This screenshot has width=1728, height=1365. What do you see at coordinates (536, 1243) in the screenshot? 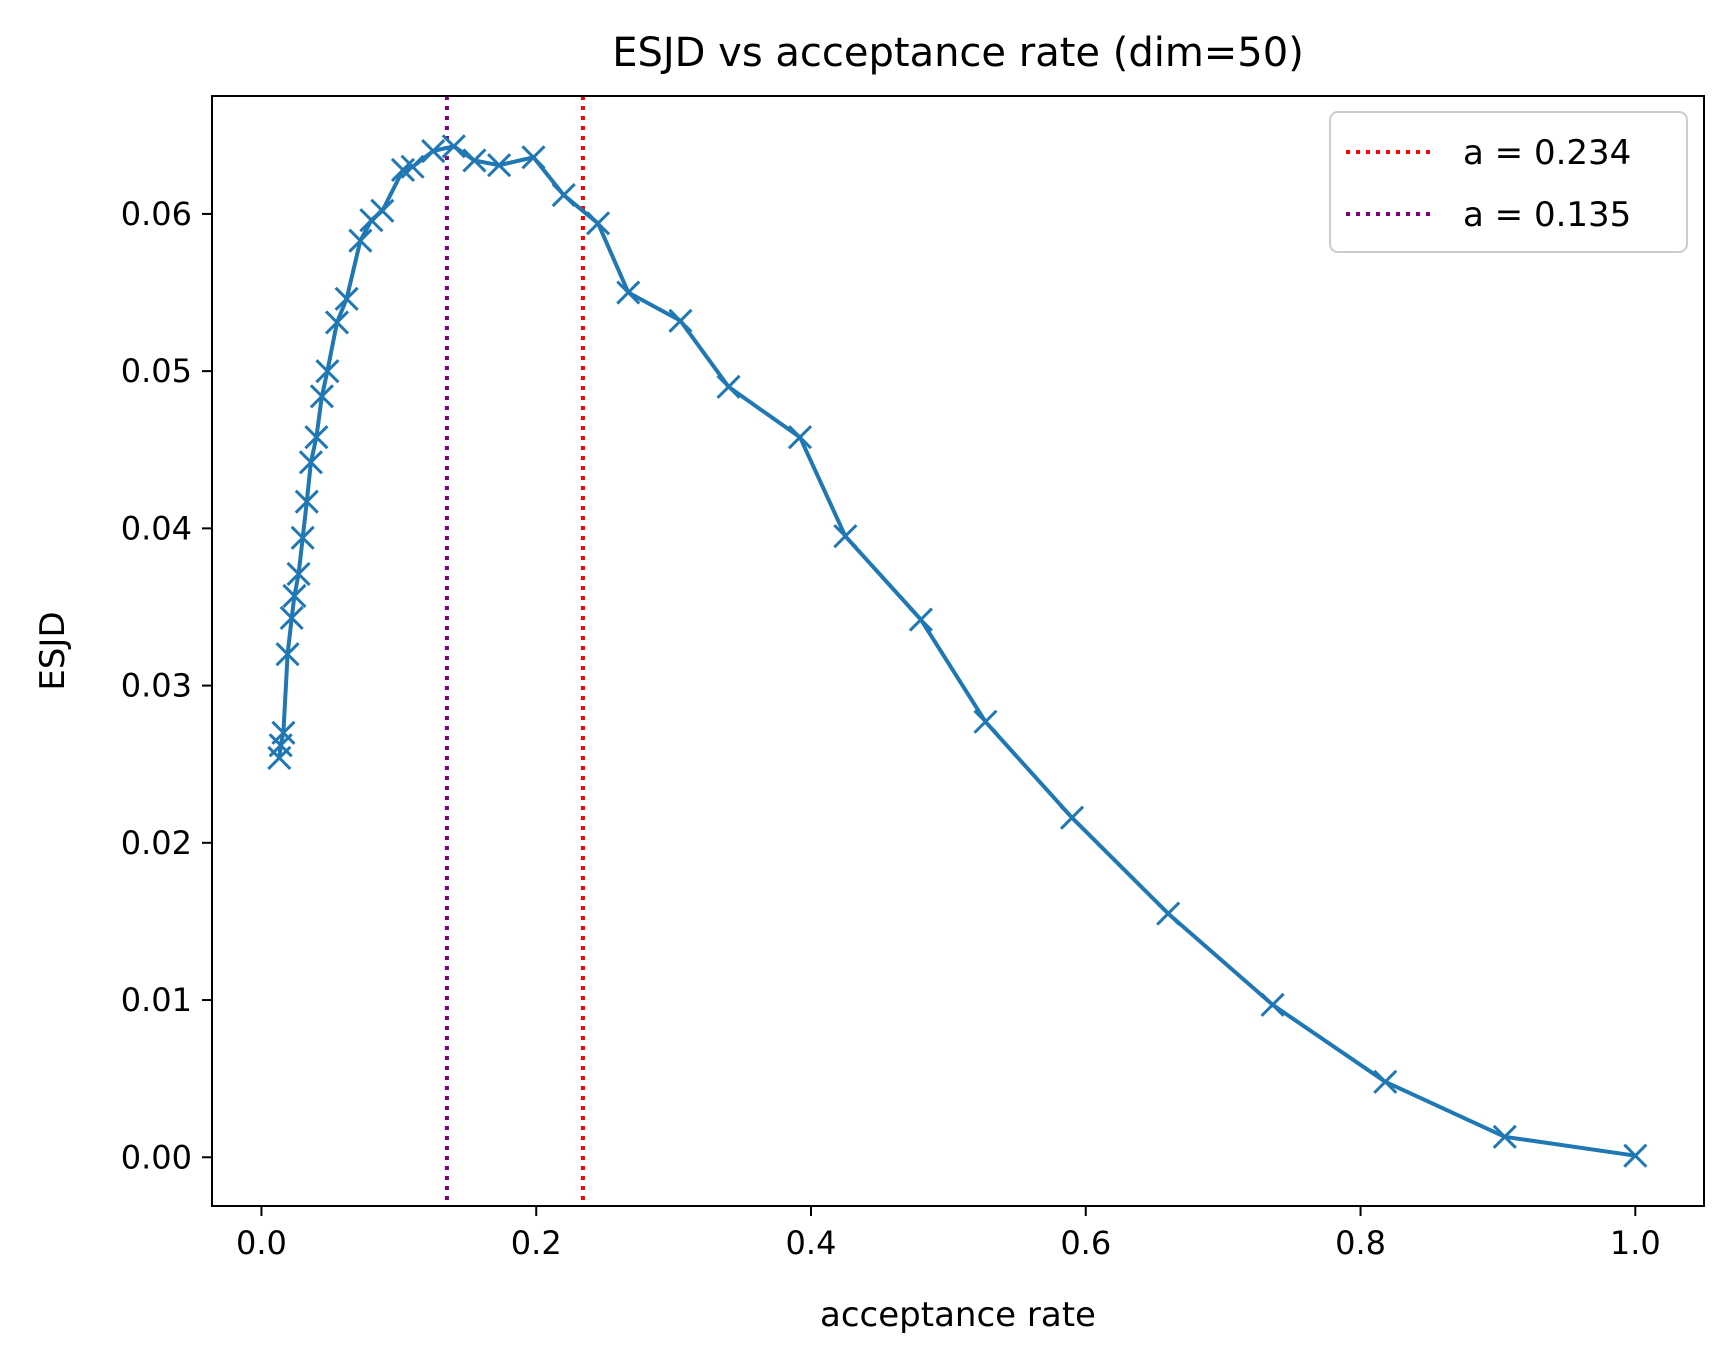
I see `x-tick-label: 0.2` at bounding box center [536, 1243].